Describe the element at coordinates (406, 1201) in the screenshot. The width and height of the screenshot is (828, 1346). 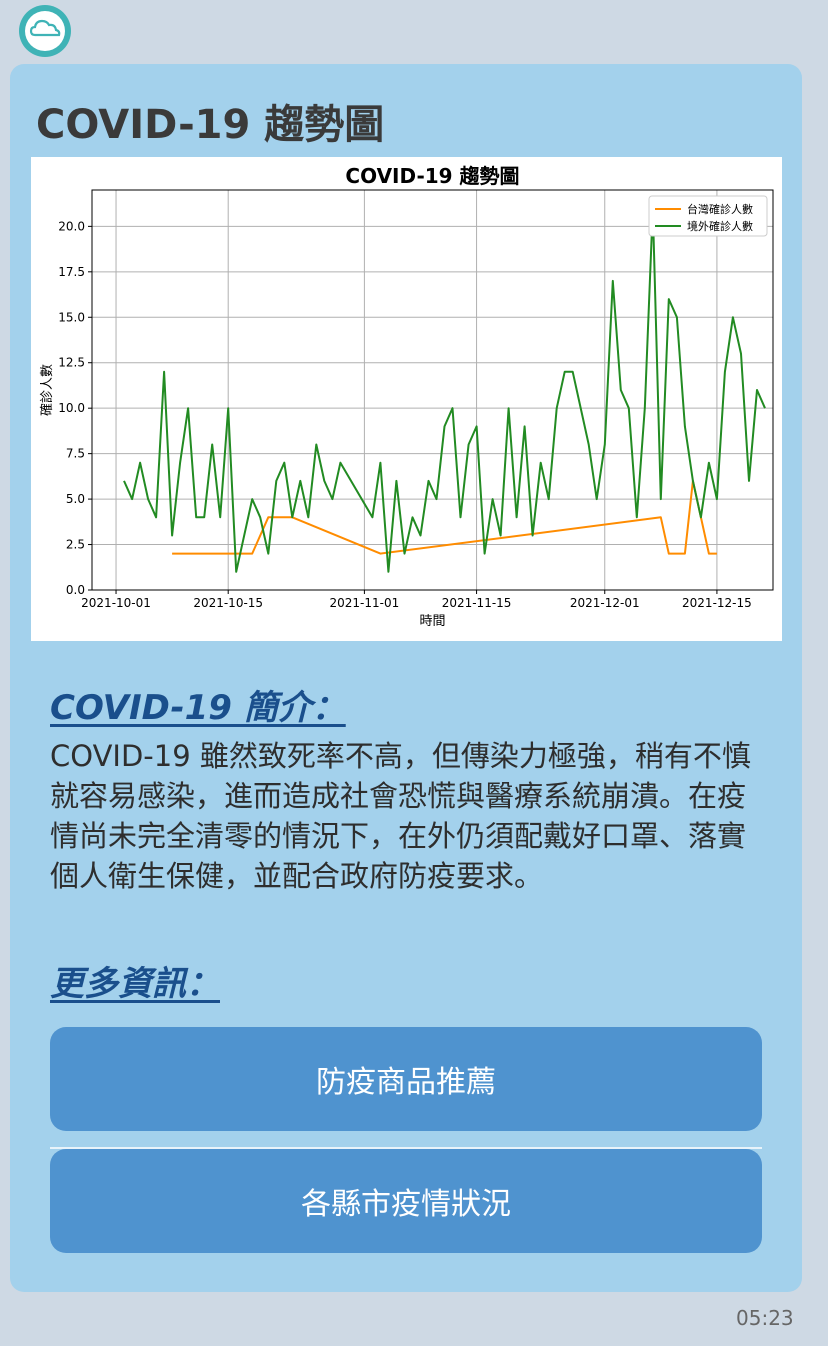
I see `county-status-button: 各縣市疫情狀況` at that location.